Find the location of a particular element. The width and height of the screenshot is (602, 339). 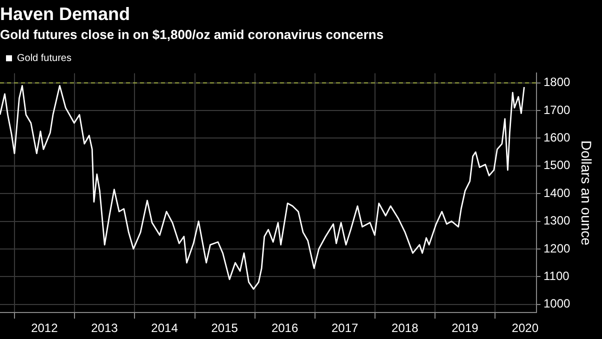

x-tick-label: 2017 is located at coordinates (345, 328).